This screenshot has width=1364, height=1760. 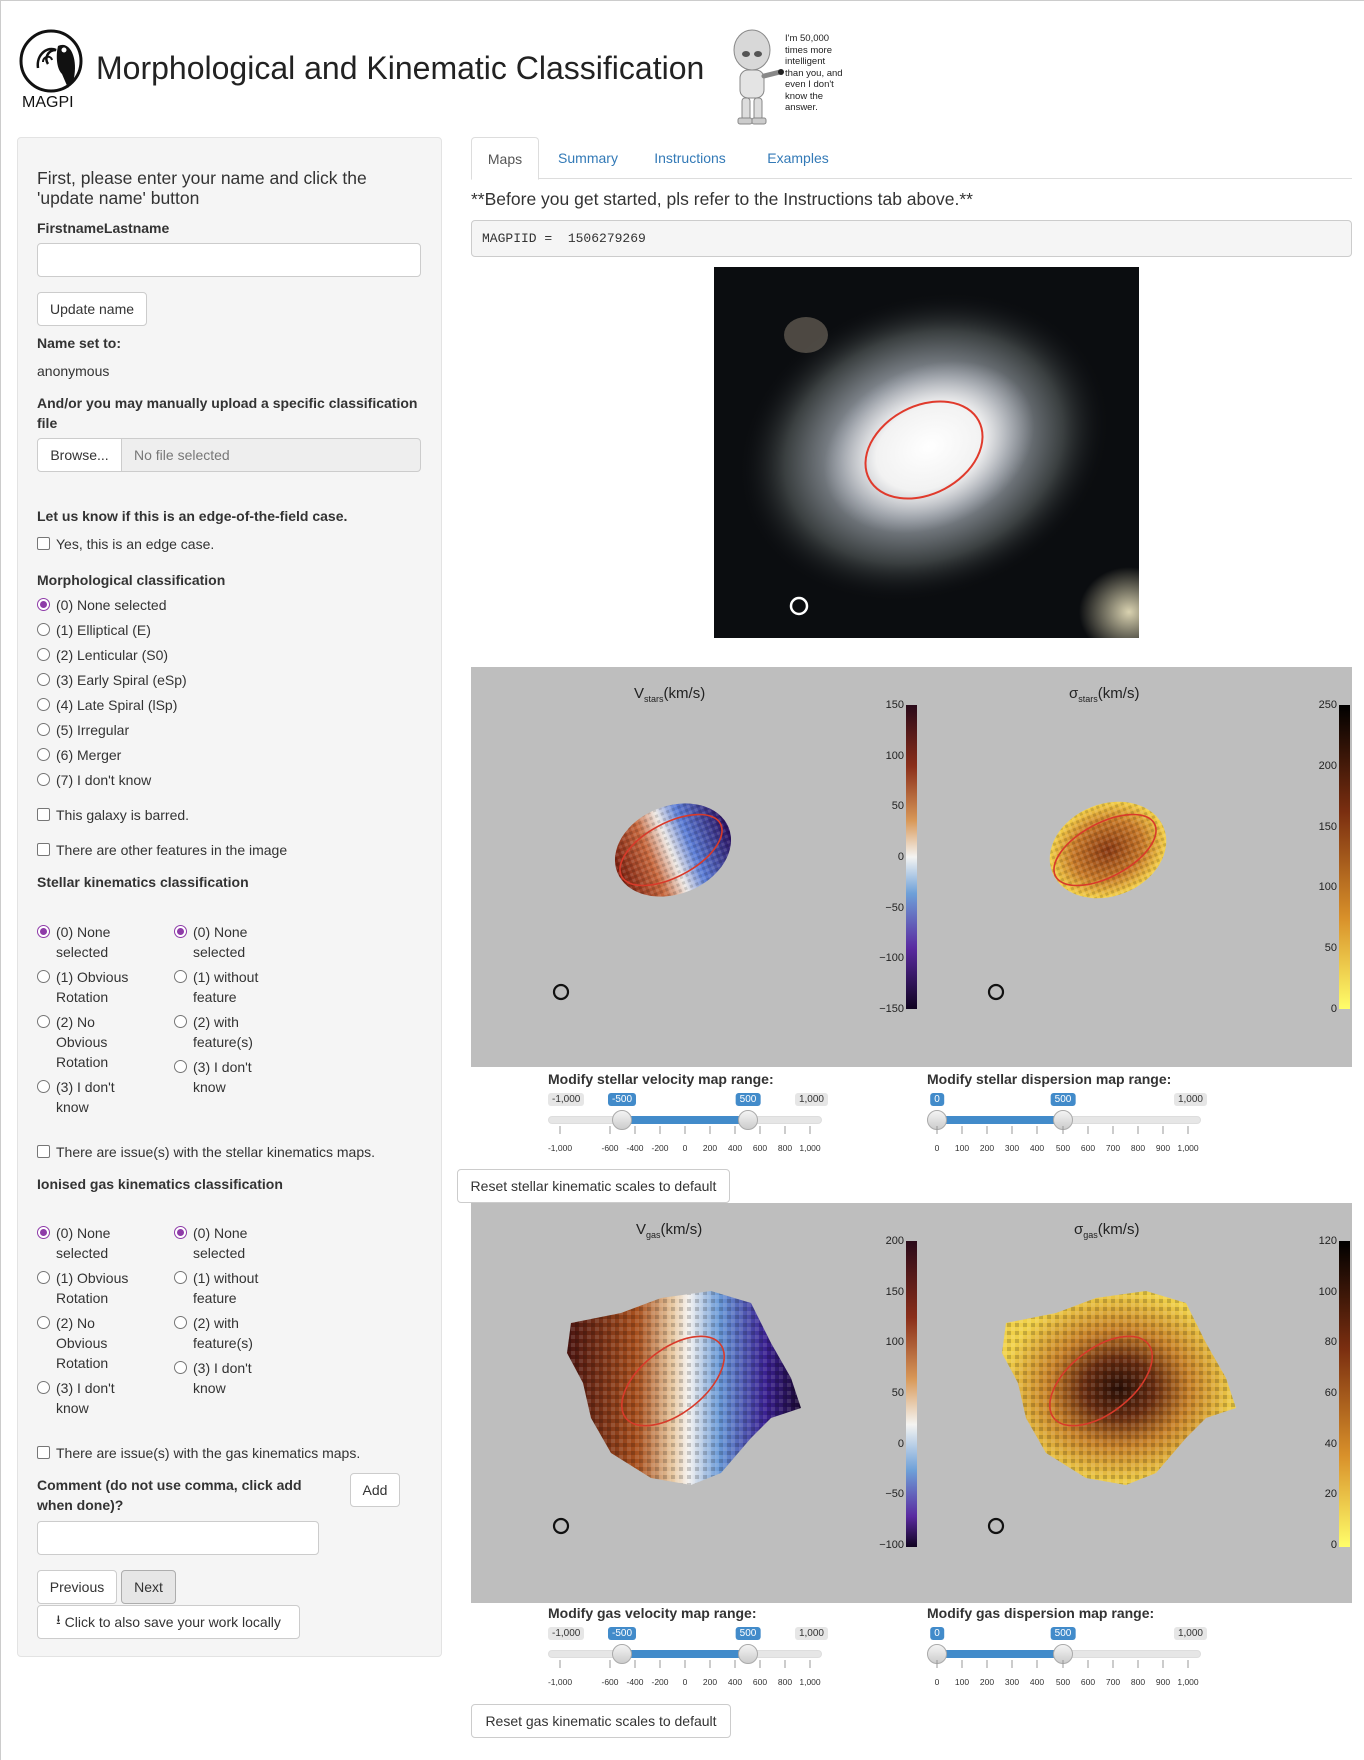 I want to click on slider-tick-label: -400, so click(x=635, y=1682).